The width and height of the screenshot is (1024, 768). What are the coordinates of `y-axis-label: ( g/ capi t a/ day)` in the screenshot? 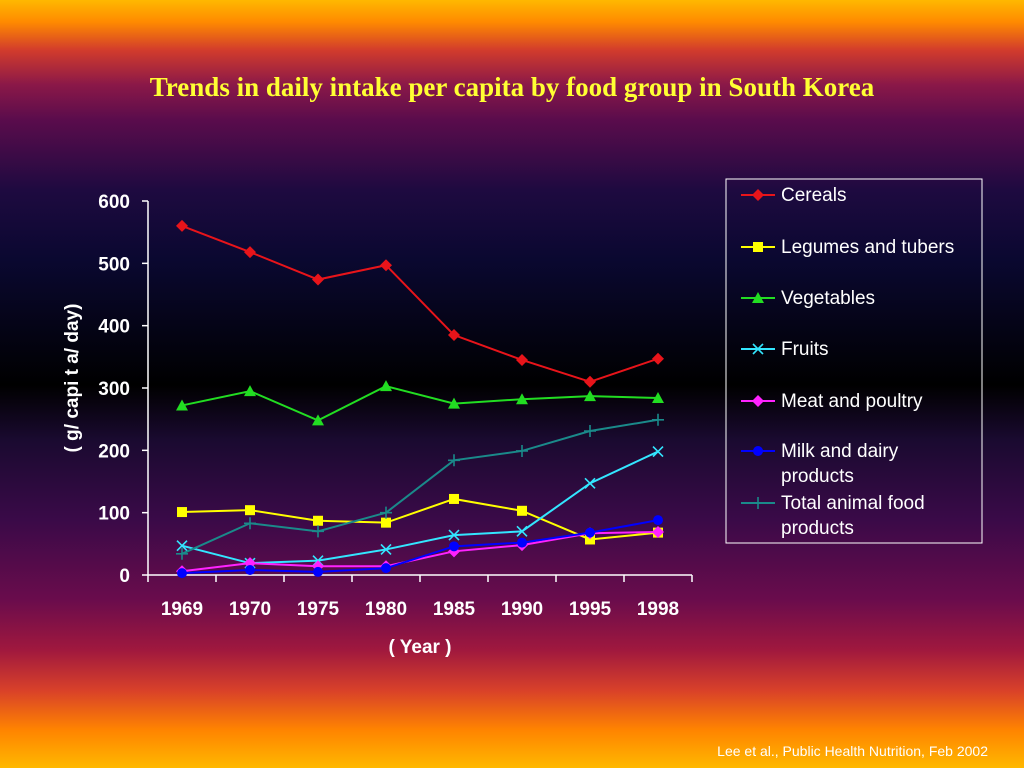 It's located at (72, 378).